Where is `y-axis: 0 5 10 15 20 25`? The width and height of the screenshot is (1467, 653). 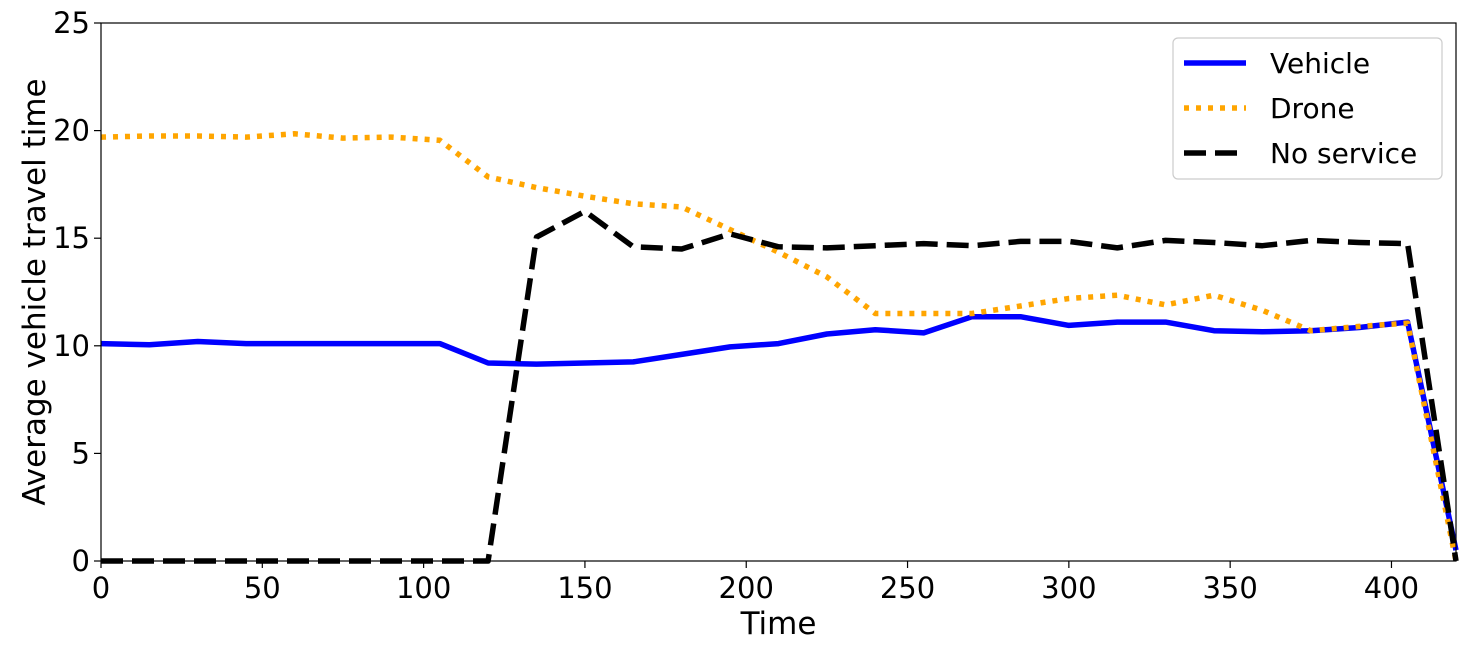 y-axis: 0 5 10 15 20 25 is located at coordinates (77, 292).